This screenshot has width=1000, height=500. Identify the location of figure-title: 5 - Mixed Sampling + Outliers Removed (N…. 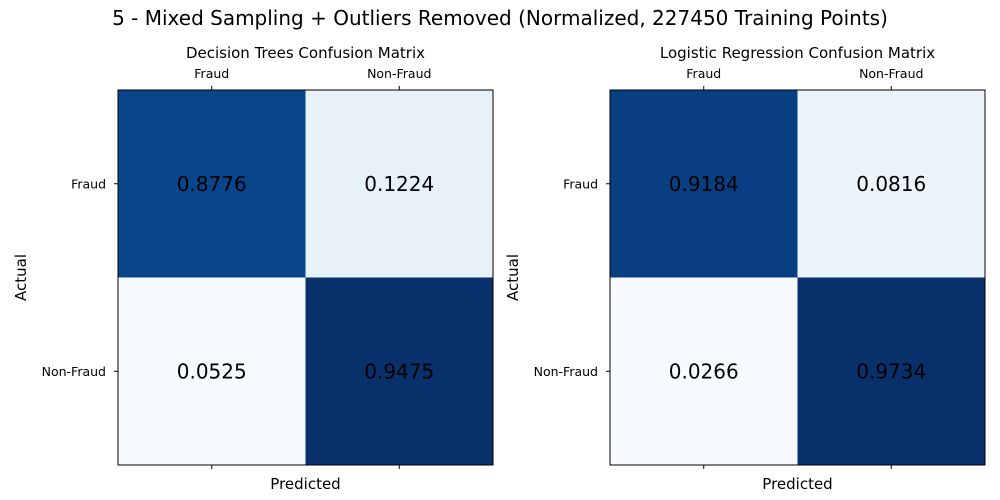
(500, 18).